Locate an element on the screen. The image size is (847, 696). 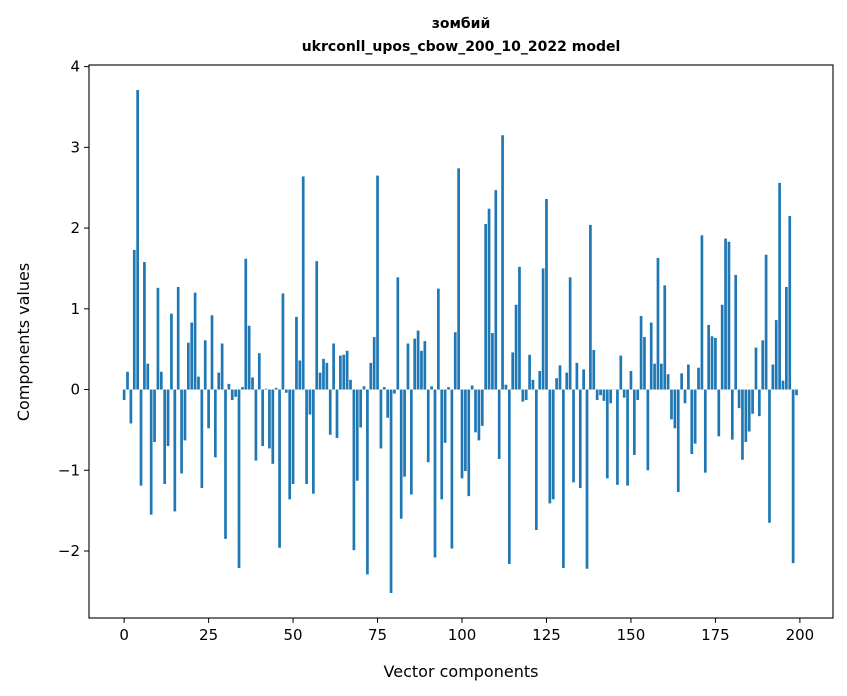
y-axis-label: Components values is located at coordinates (23, 342).